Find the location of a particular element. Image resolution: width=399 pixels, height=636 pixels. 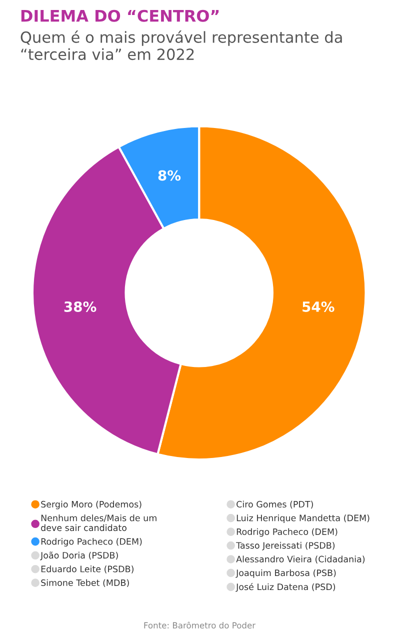

chart-title: DILEMA DO “CENTRO” is located at coordinates (120, 16).